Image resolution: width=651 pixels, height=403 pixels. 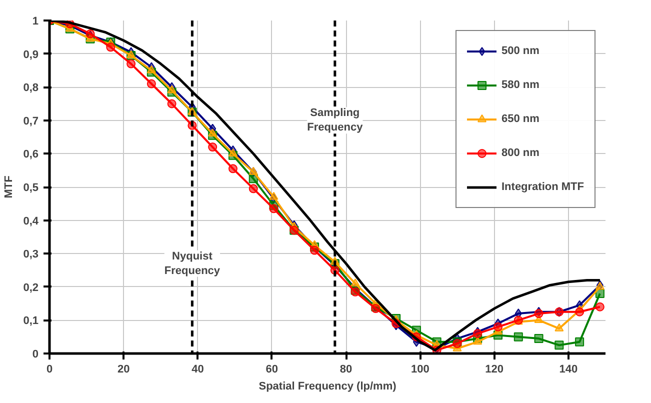 What do you see at coordinates (335, 120) in the screenshot?
I see `ref-line-label: Sampling Frequency` at bounding box center [335, 120].